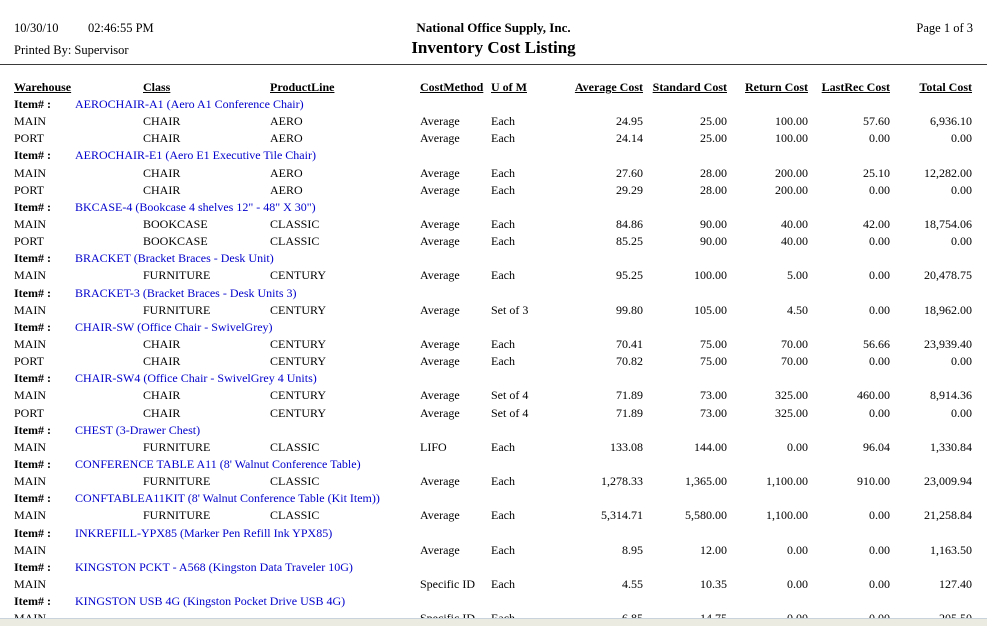 The height and width of the screenshot is (626, 987). Describe the element at coordinates (189, 104) in the screenshot. I see `item-code-link: AEROCHAIR-A1 (Aero A1 Conference Chair)` at that location.